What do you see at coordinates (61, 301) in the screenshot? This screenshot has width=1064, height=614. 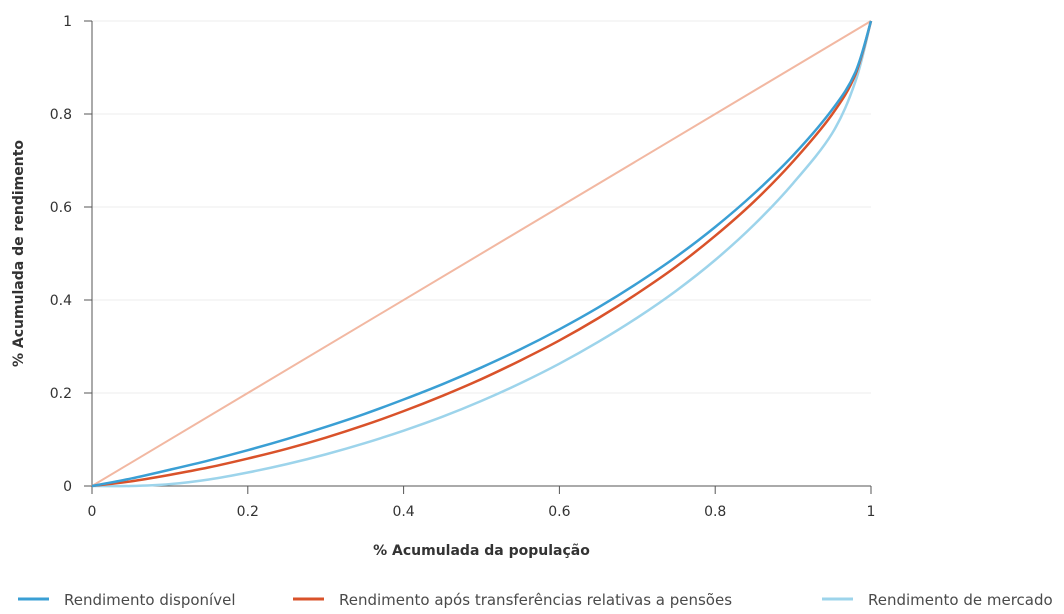 I see `y-tick-label: 0.4` at bounding box center [61, 301].